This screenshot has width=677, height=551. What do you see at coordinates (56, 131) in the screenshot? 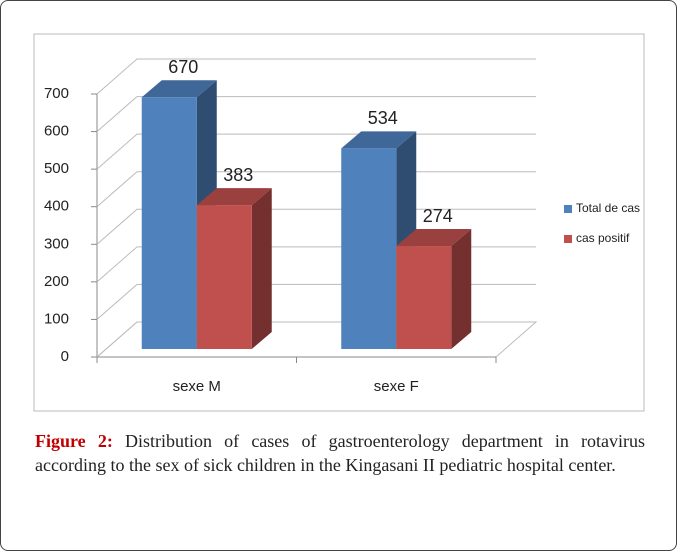
I see `y-tick-label: 600` at bounding box center [56, 131].